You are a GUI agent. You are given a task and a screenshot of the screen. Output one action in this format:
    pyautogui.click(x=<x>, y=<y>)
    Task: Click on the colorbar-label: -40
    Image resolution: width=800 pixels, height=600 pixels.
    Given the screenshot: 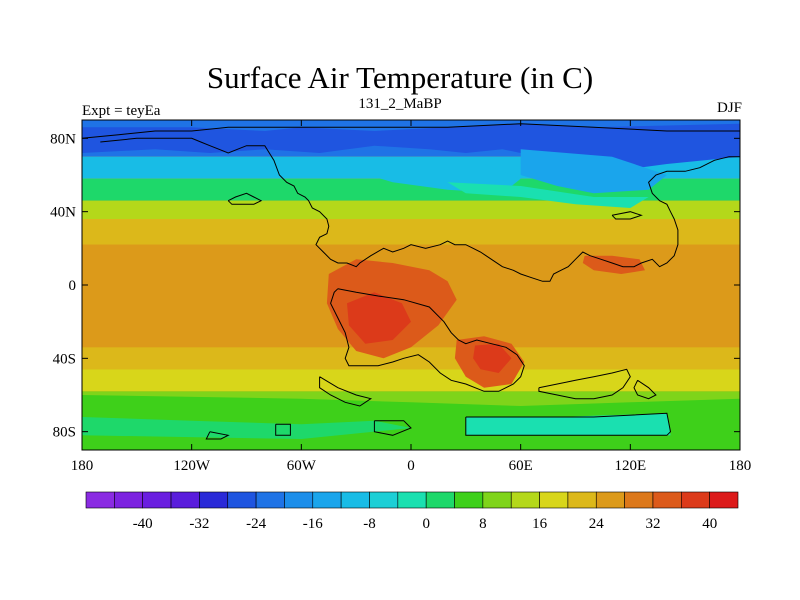 What is the action you would take?
    pyautogui.click(x=143, y=524)
    